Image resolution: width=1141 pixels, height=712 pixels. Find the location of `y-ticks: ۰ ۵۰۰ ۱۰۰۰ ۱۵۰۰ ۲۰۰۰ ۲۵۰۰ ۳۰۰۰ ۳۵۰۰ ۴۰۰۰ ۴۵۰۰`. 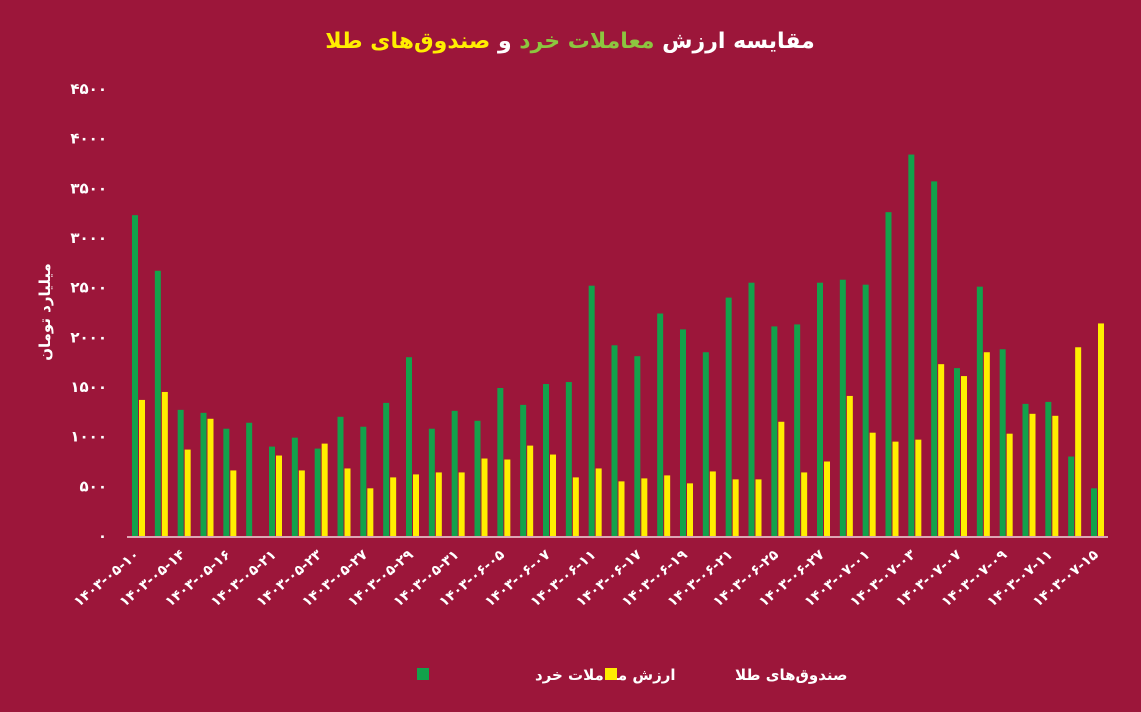

y-ticks: ۰ ۵۰۰ ۱۰۰۰ ۱۵۰۰ ۲۰۰۰ ۲۵۰۰ ۳۰۰۰ ۳۵۰۰ ۴۰۰۰ ۴۵۰۰ is located at coordinates (88, 312).